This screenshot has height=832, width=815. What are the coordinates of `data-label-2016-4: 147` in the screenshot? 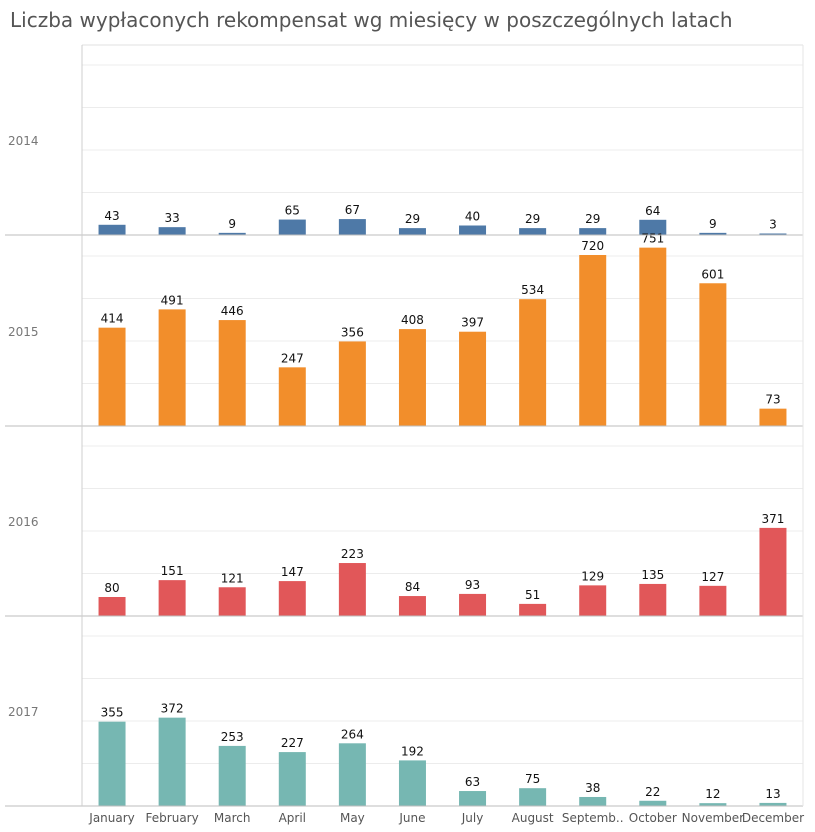 It's located at (292, 572).